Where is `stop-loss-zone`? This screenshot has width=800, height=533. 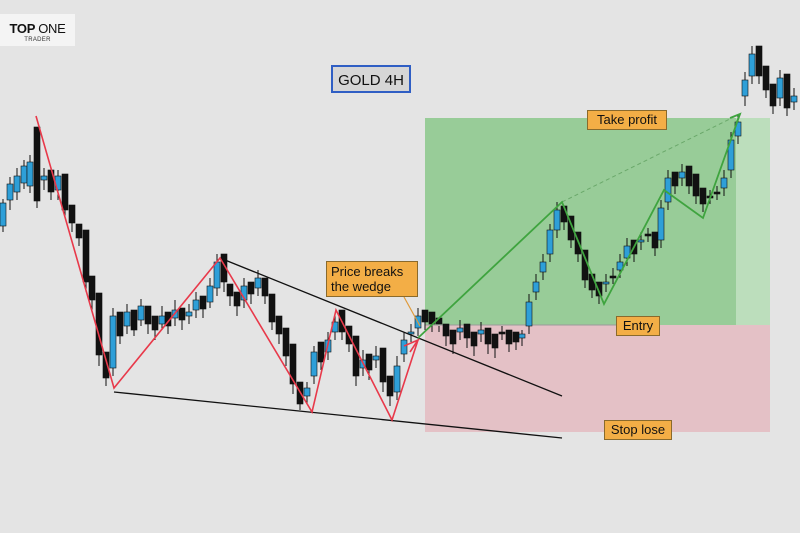 stop-loss-zone is located at coordinates (597, 378).